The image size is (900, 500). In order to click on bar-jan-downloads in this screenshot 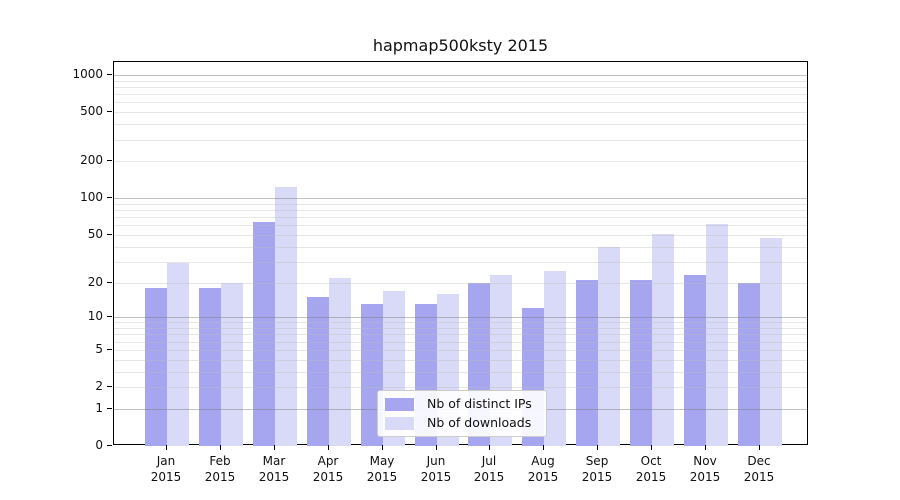, I will do `click(178, 354)`.